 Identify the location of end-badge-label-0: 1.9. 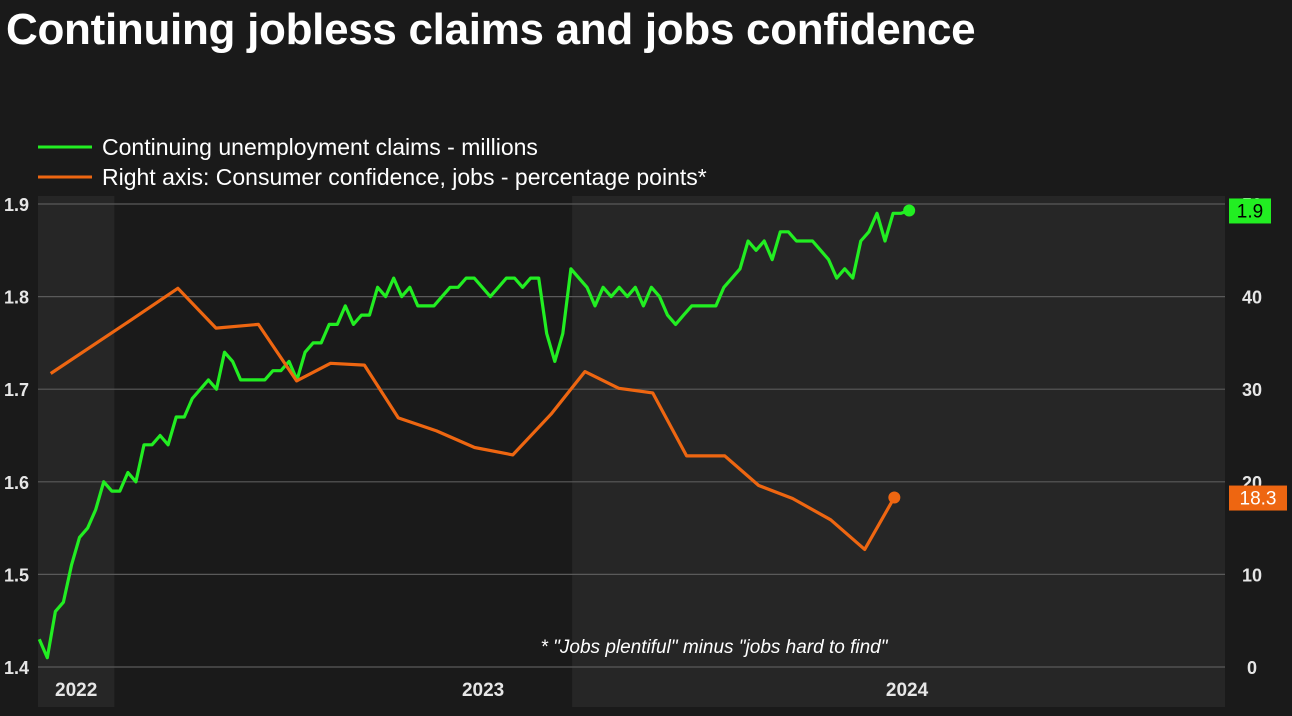
(1250, 211).